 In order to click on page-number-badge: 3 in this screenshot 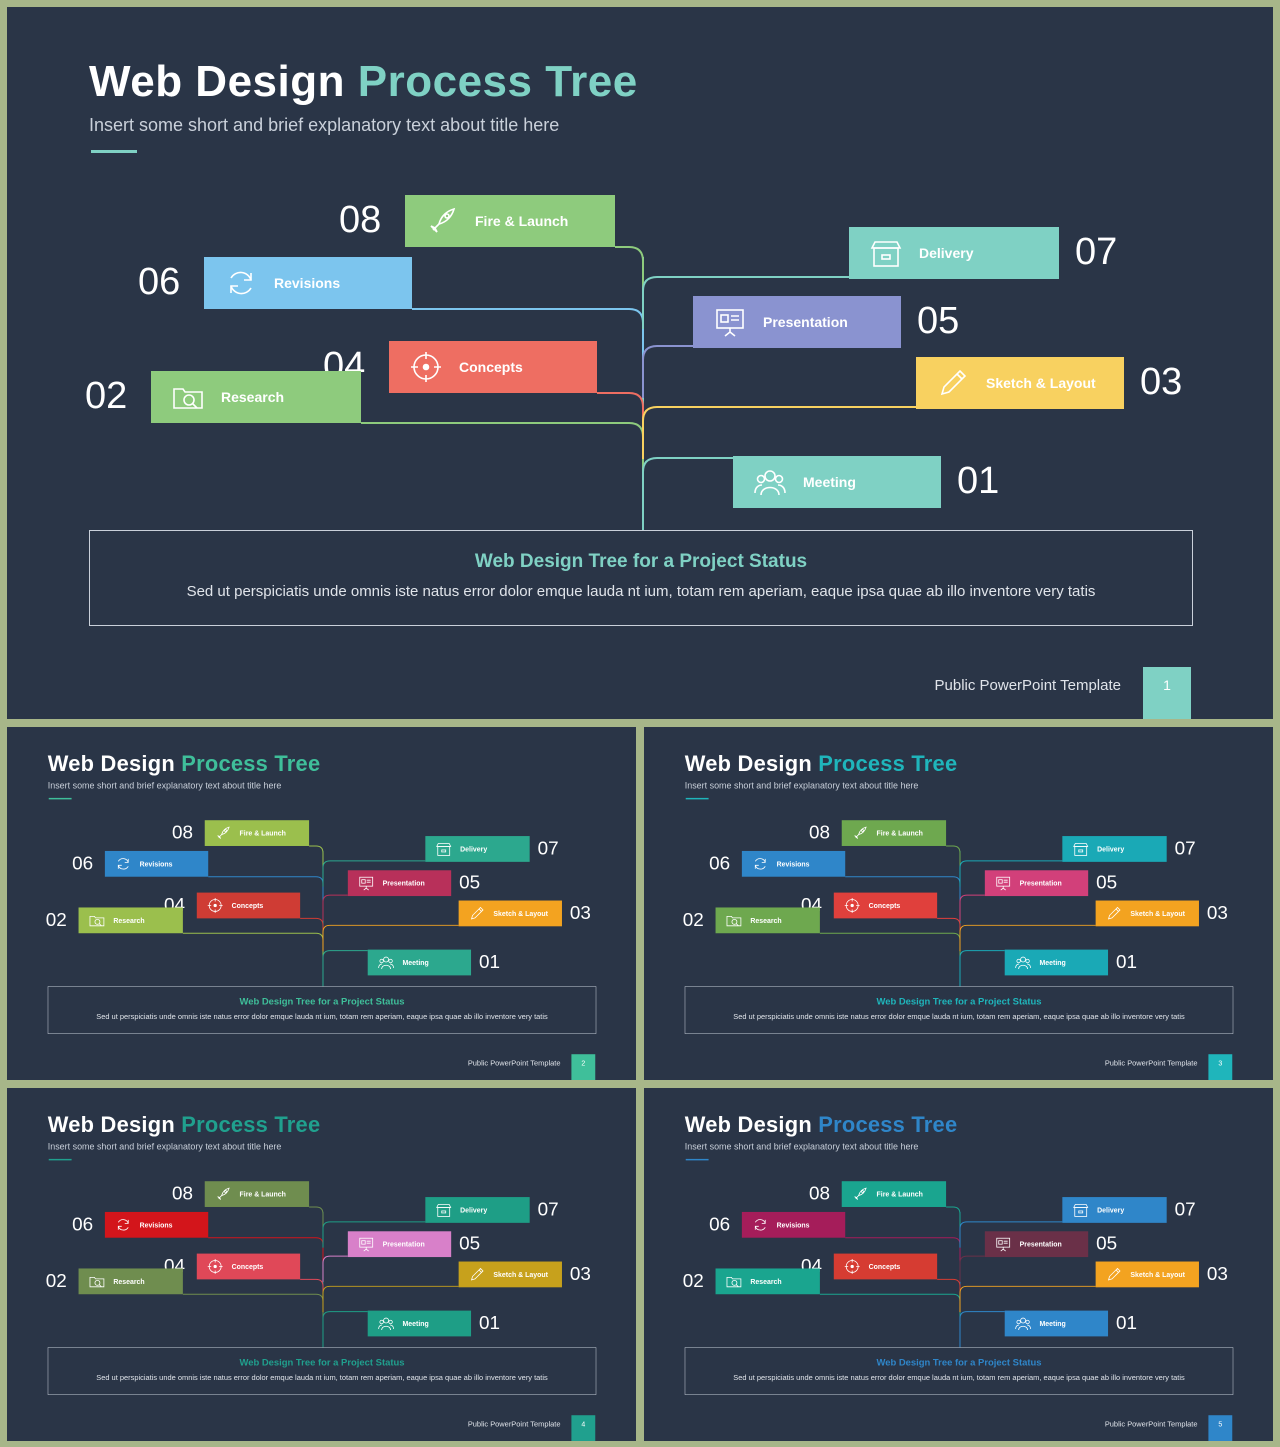, I will do `click(1220, 1067)`.